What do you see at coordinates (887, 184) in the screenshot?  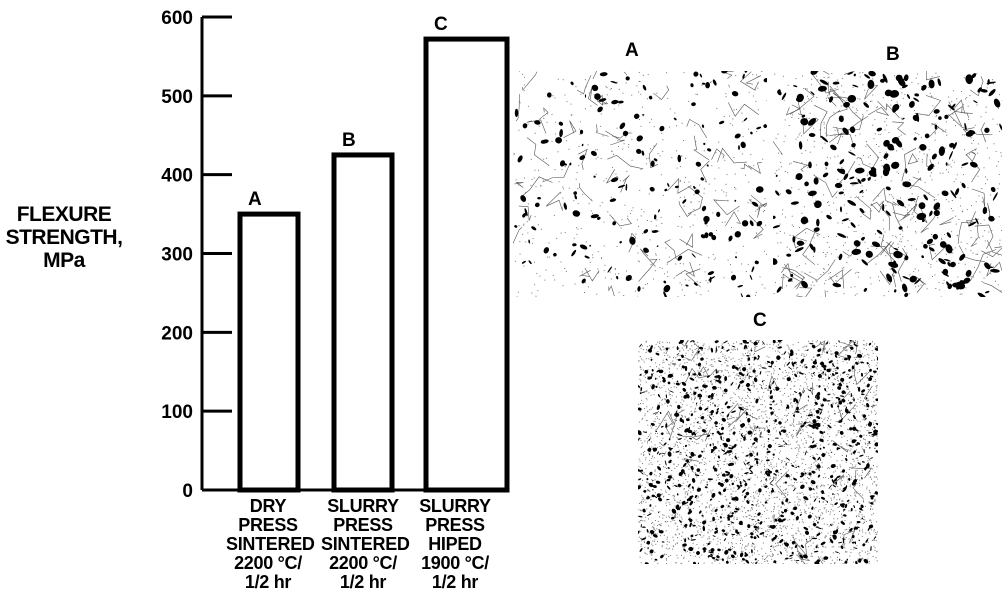 I see `micrograph-b-image` at bounding box center [887, 184].